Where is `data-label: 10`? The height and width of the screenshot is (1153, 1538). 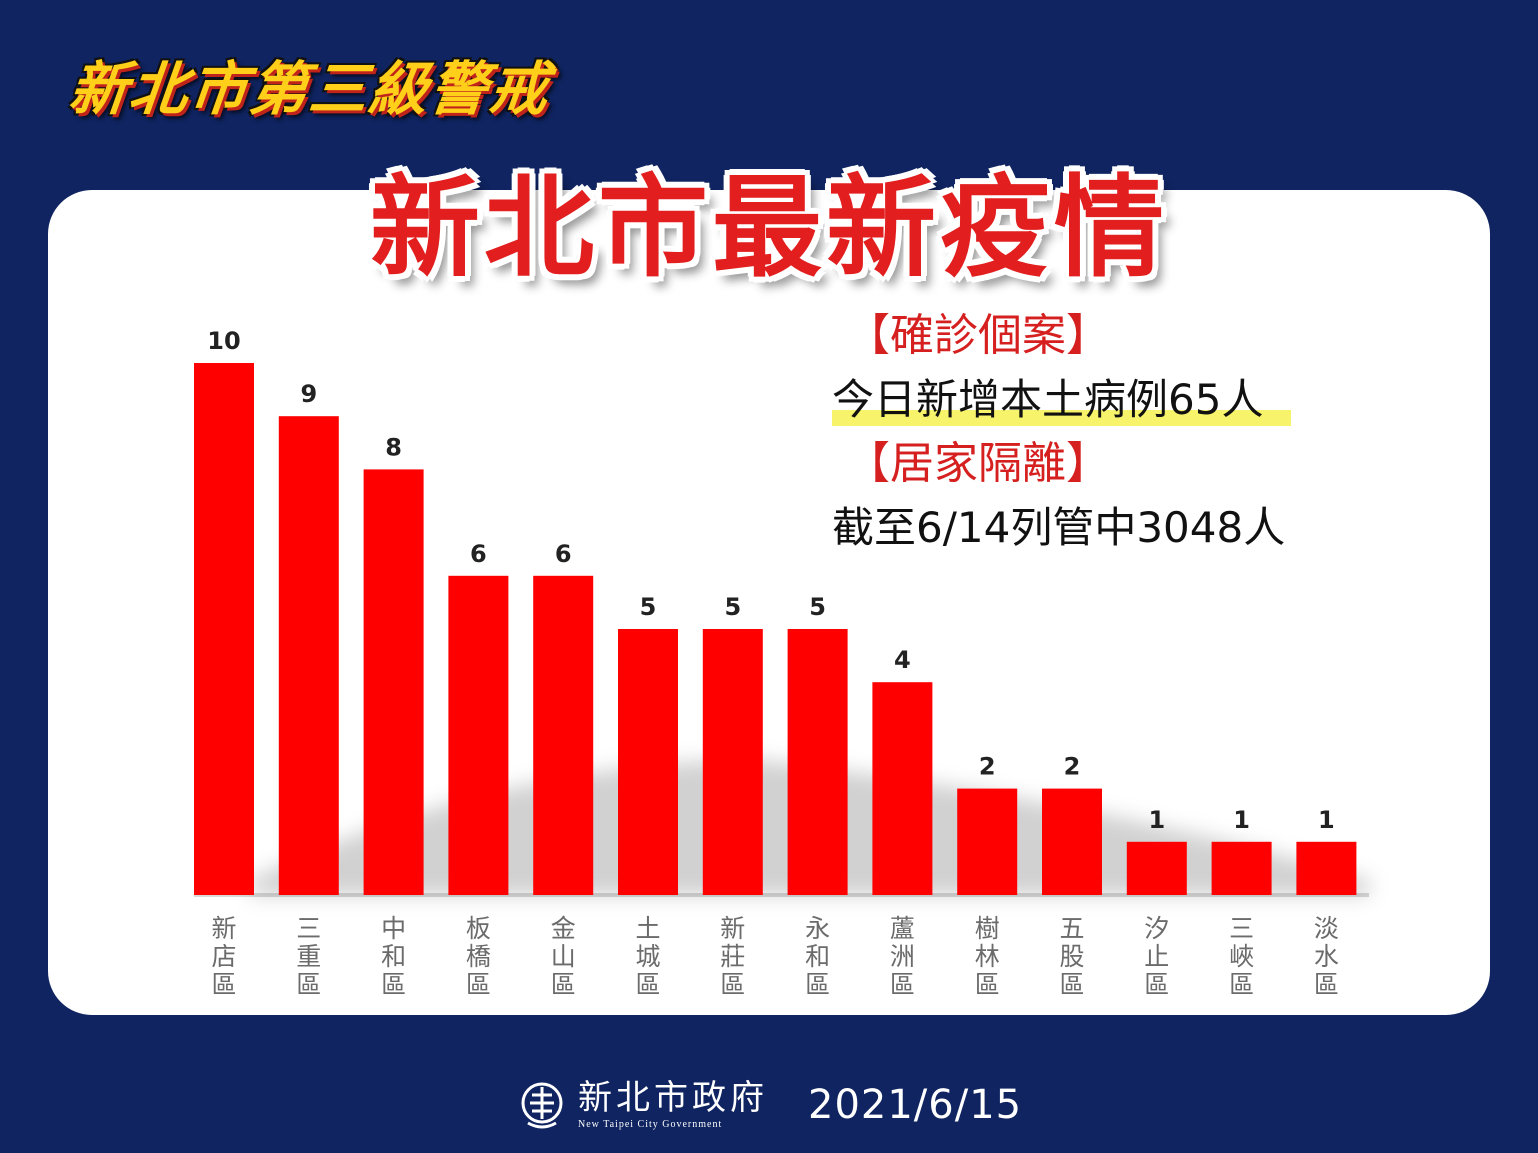 data-label: 10 is located at coordinates (223, 341).